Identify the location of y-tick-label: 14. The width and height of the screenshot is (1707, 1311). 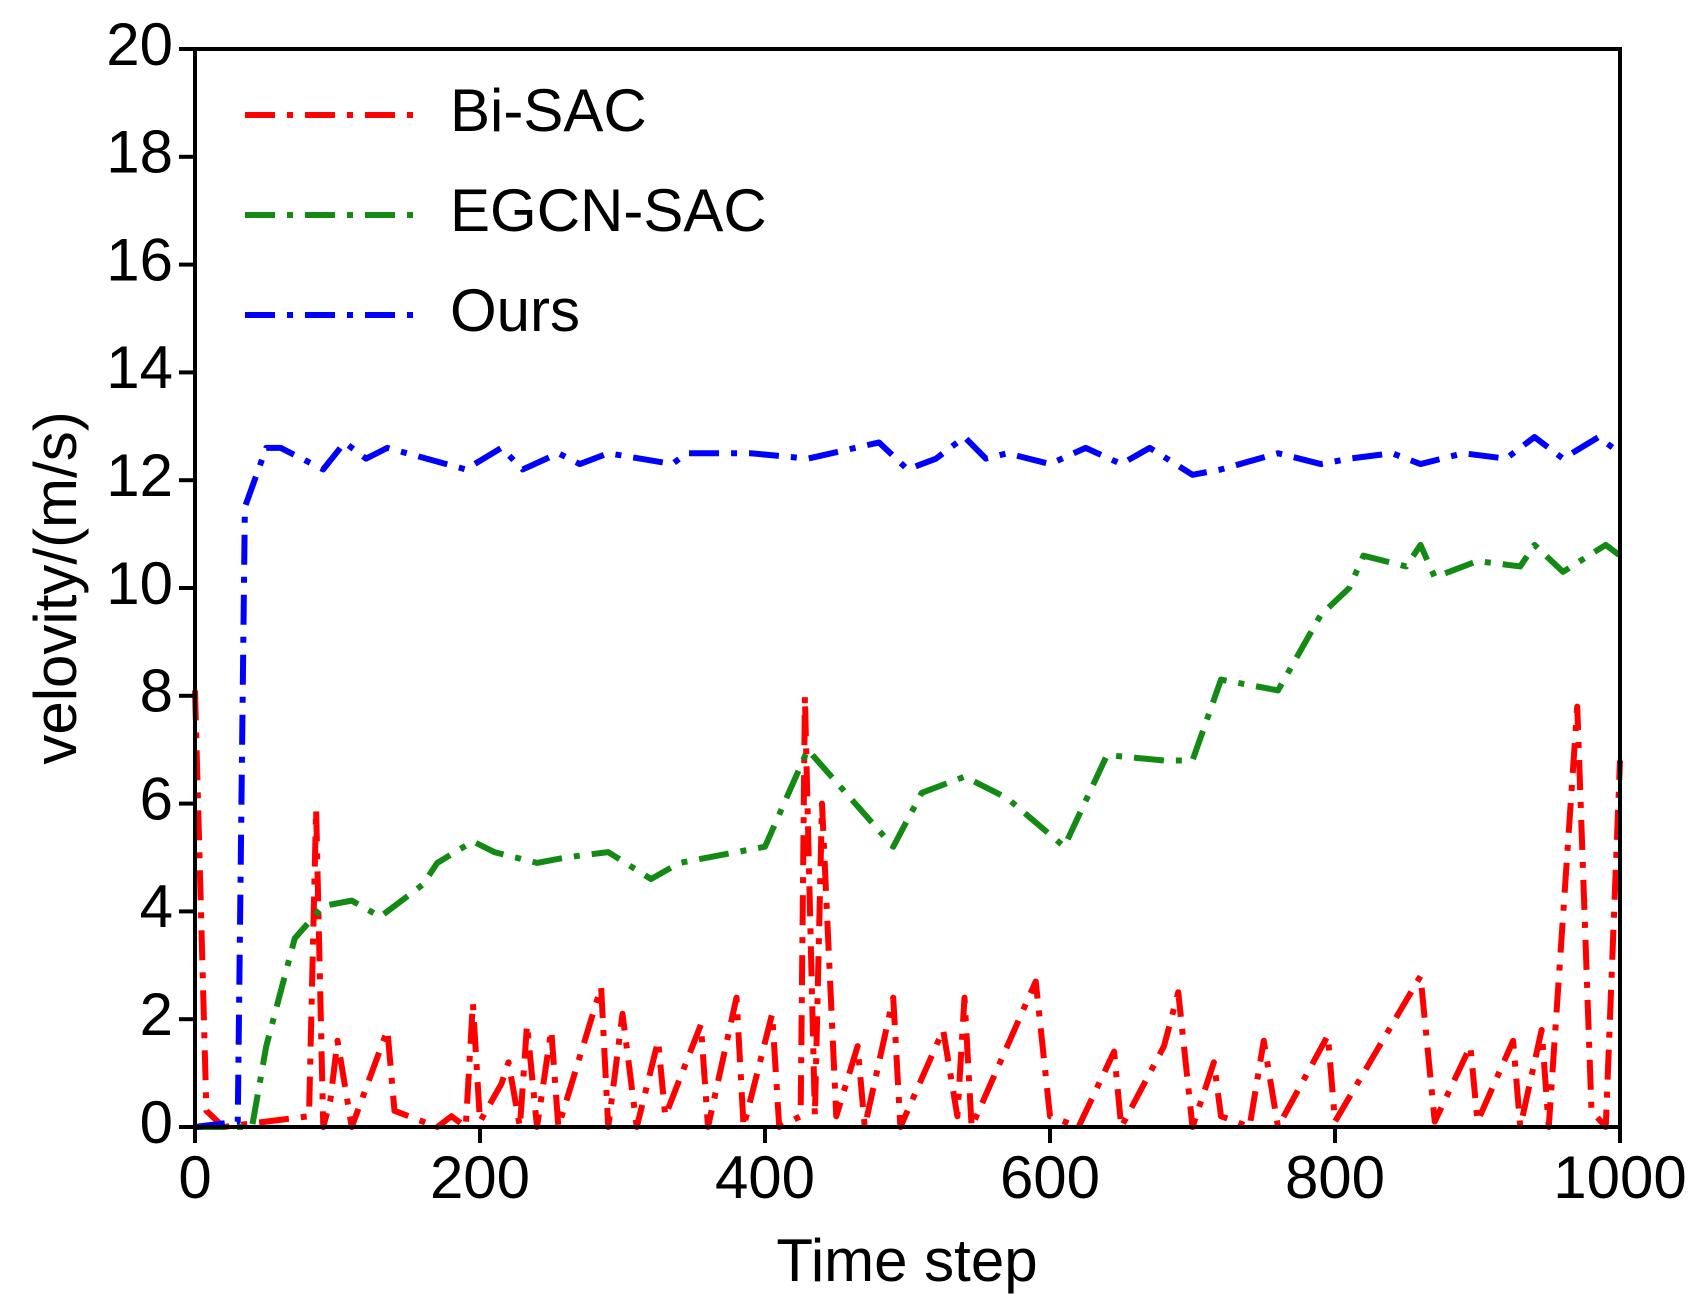
(139, 367).